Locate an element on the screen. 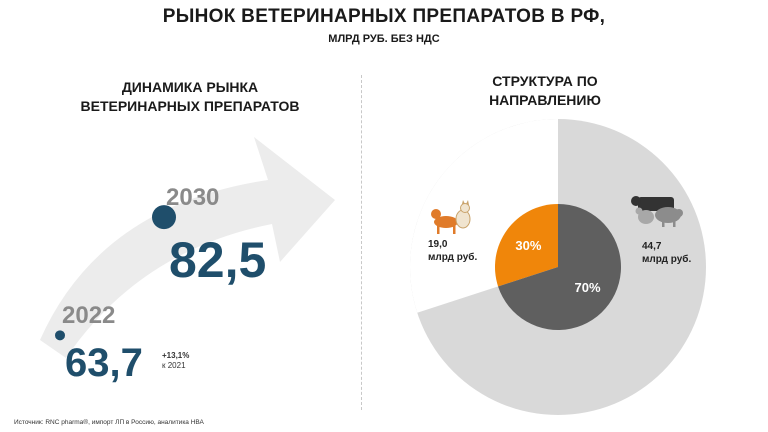 Image resolution: width=768 pixels, height=432 pixels. growth-base-year: к 2021 is located at coordinates (174, 365).